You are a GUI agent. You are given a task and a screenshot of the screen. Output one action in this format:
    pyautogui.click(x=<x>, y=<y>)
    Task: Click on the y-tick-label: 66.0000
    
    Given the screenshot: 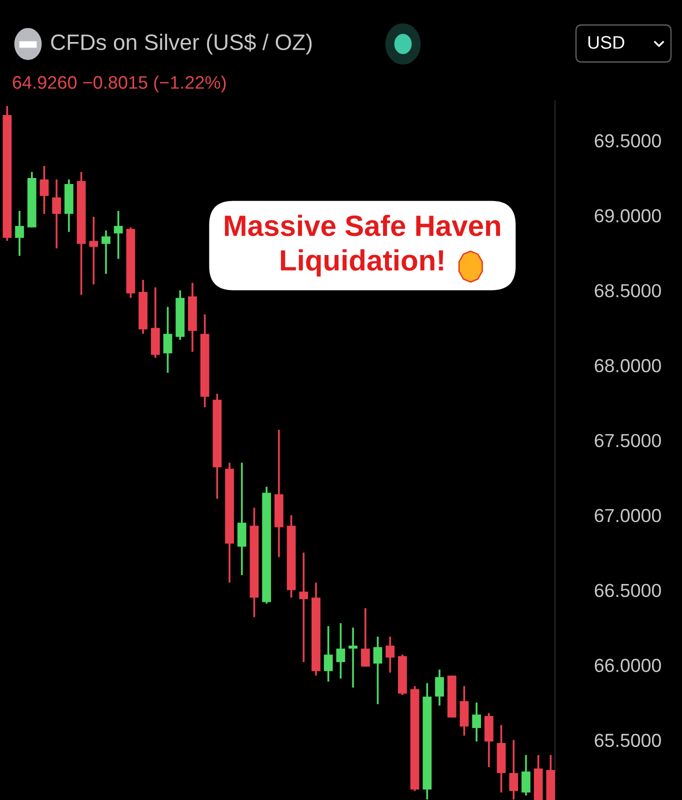 What is the action you would take?
    pyautogui.click(x=627, y=665)
    